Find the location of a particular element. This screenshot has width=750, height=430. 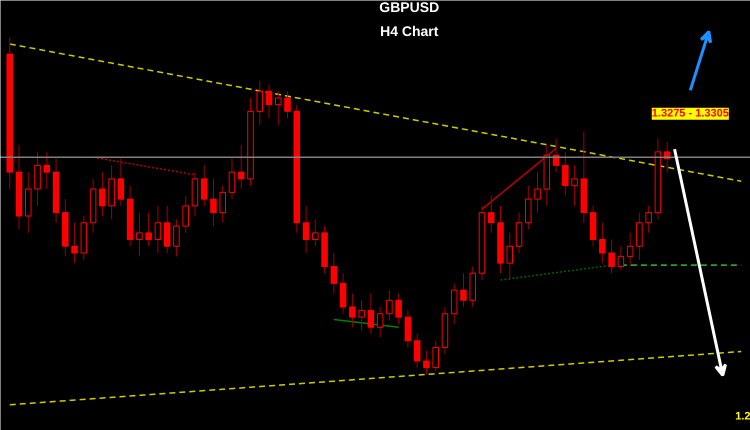

chart-subtitle: H4 Chart is located at coordinates (409, 31).